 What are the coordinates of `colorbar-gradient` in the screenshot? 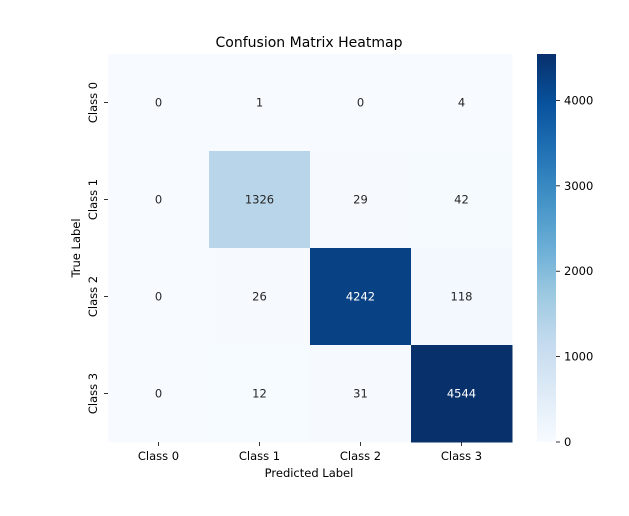 It's located at (546, 248).